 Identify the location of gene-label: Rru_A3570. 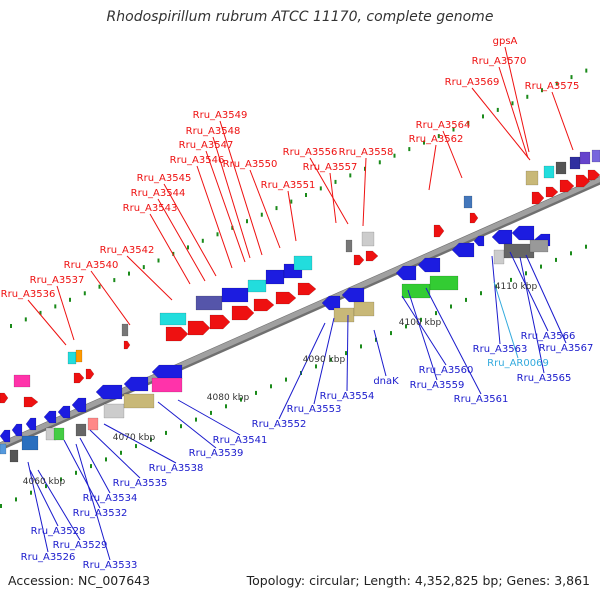
(499, 61).